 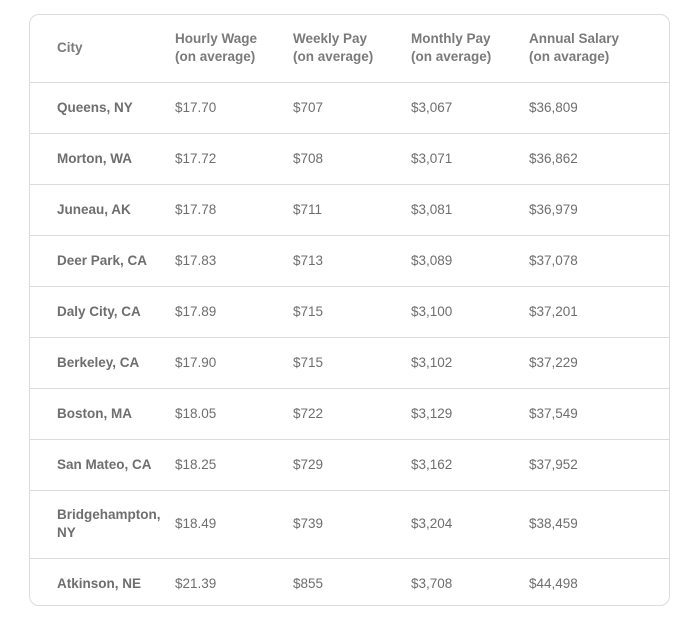 I want to click on cell-annual: $36,862, so click(x=599, y=159).